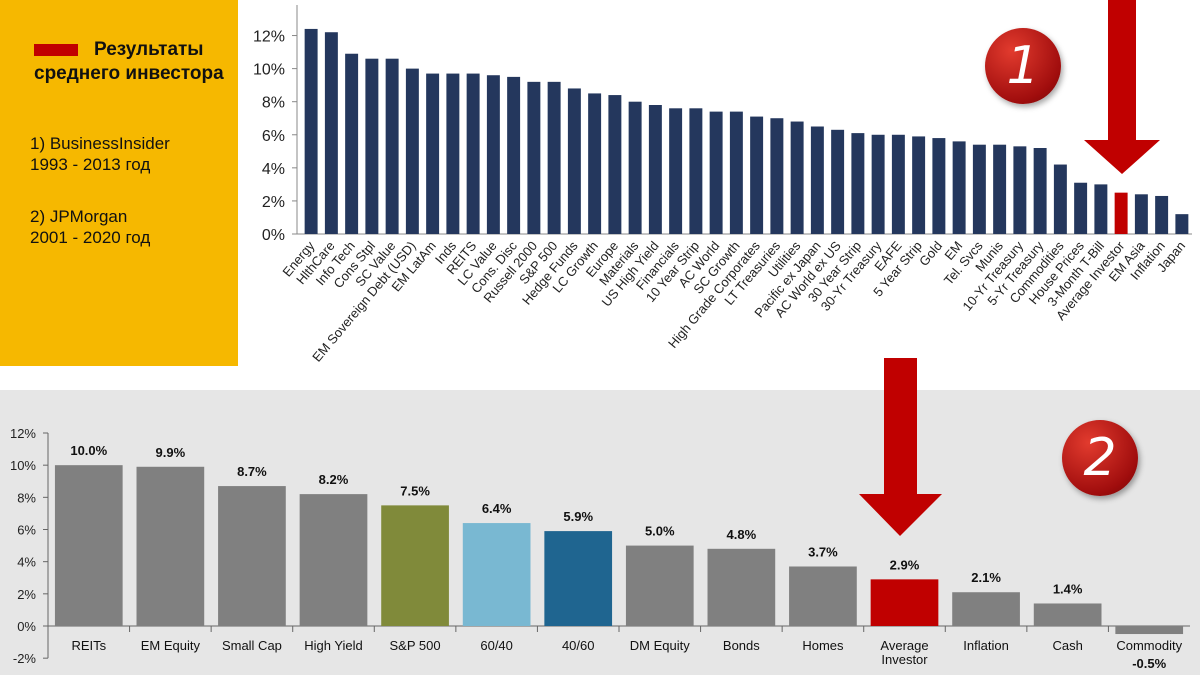 The height and width of the screenshot is (675, 1200). I want to click on bottom-x-tick-label-line: Cash, so click(1067, 645).